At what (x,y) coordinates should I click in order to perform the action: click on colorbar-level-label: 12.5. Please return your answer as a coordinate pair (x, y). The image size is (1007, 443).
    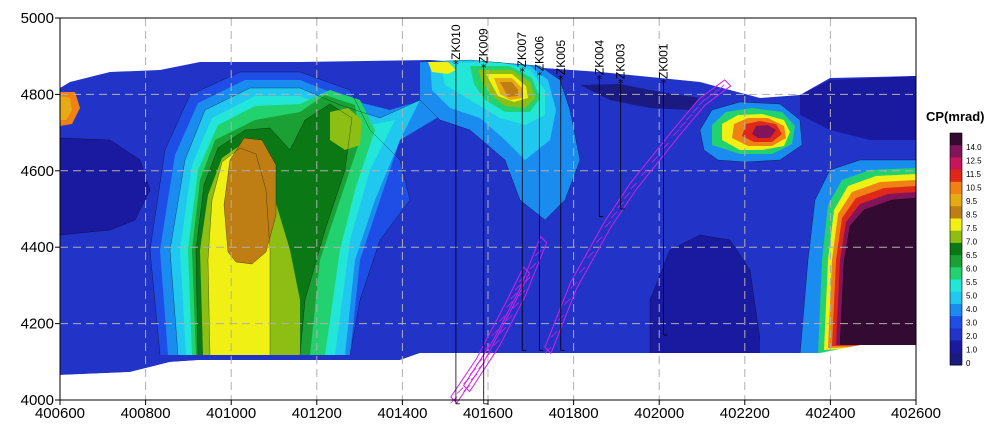
    Looking at the image, I should click on (974, 161).